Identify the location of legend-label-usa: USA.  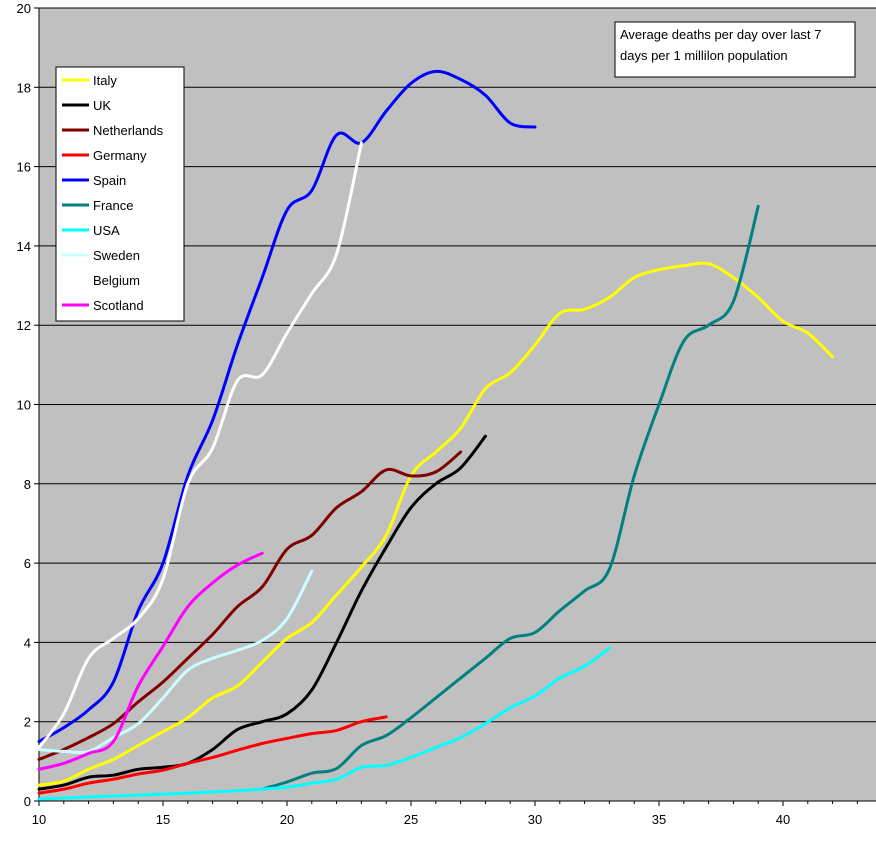
(106, 230).